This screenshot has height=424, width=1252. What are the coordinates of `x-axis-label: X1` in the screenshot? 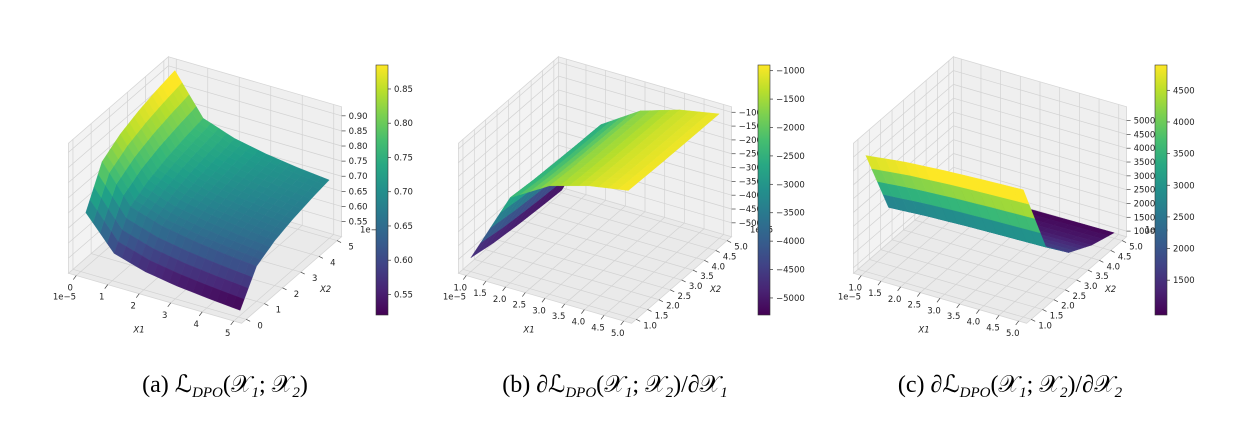 It's located at (138, 330).